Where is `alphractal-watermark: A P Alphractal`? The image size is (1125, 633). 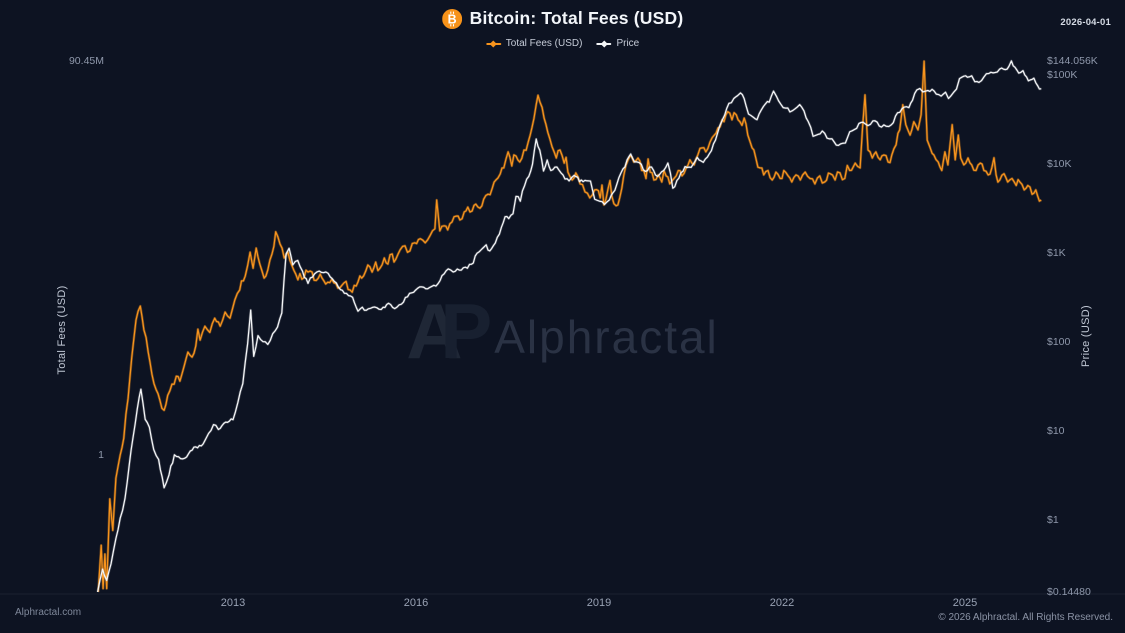
alphractal-watermark: A P Alphractal is located at coordinates (562, 332).